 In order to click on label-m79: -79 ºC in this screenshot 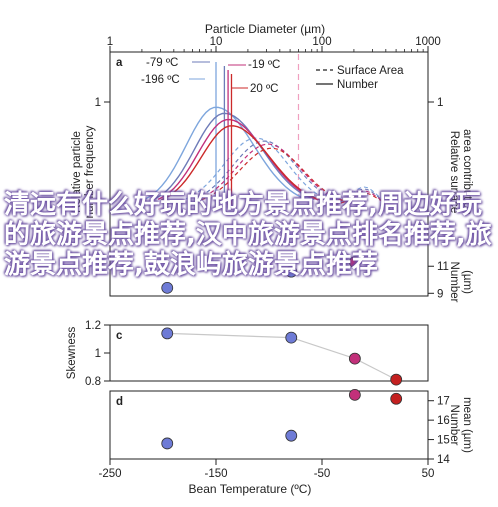, I will do `click(162, 63)`.